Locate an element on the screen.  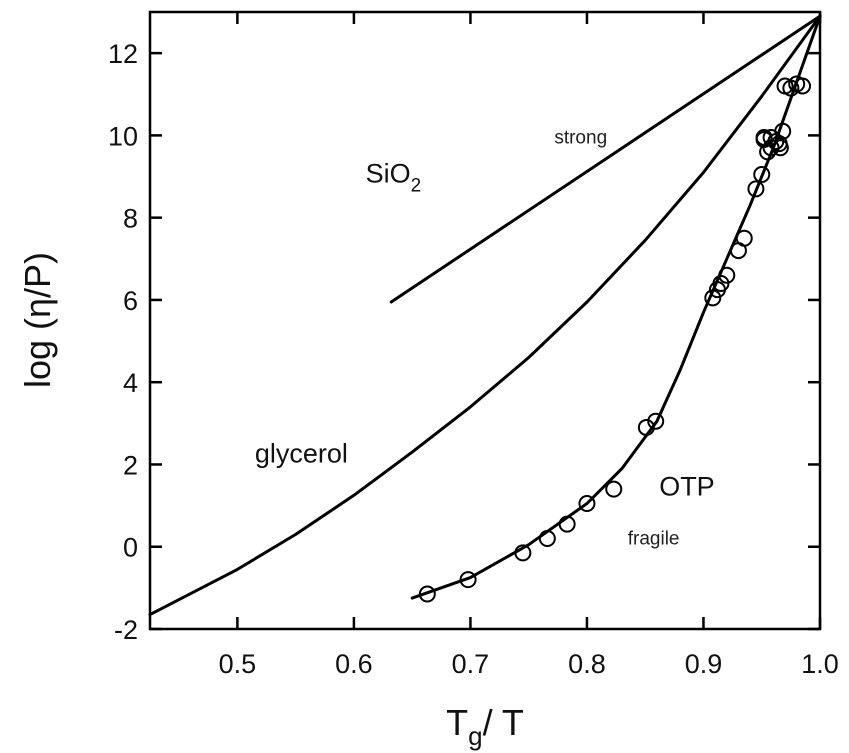
glycerol-label-text: glycerol is located at coordinates (301, 453).